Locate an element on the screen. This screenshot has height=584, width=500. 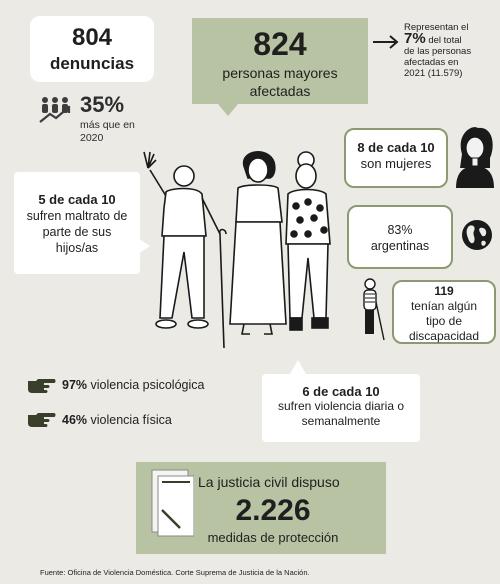
representan-pct-suffix: del total is located at coordinates (445, 40).